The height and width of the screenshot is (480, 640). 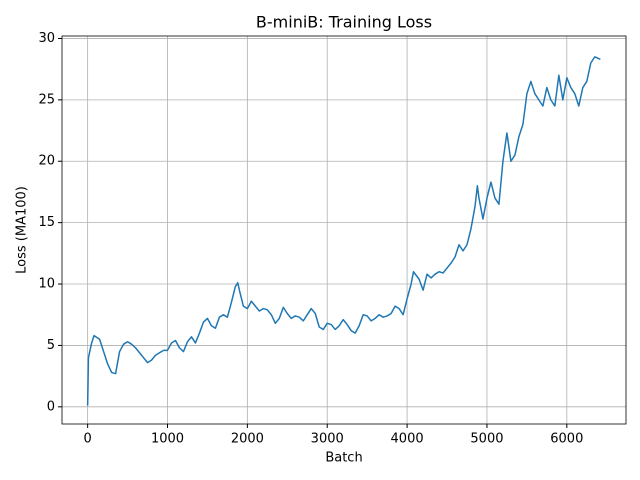 I want to click on x-axis-label: Batch, so click(x=343, y=458).